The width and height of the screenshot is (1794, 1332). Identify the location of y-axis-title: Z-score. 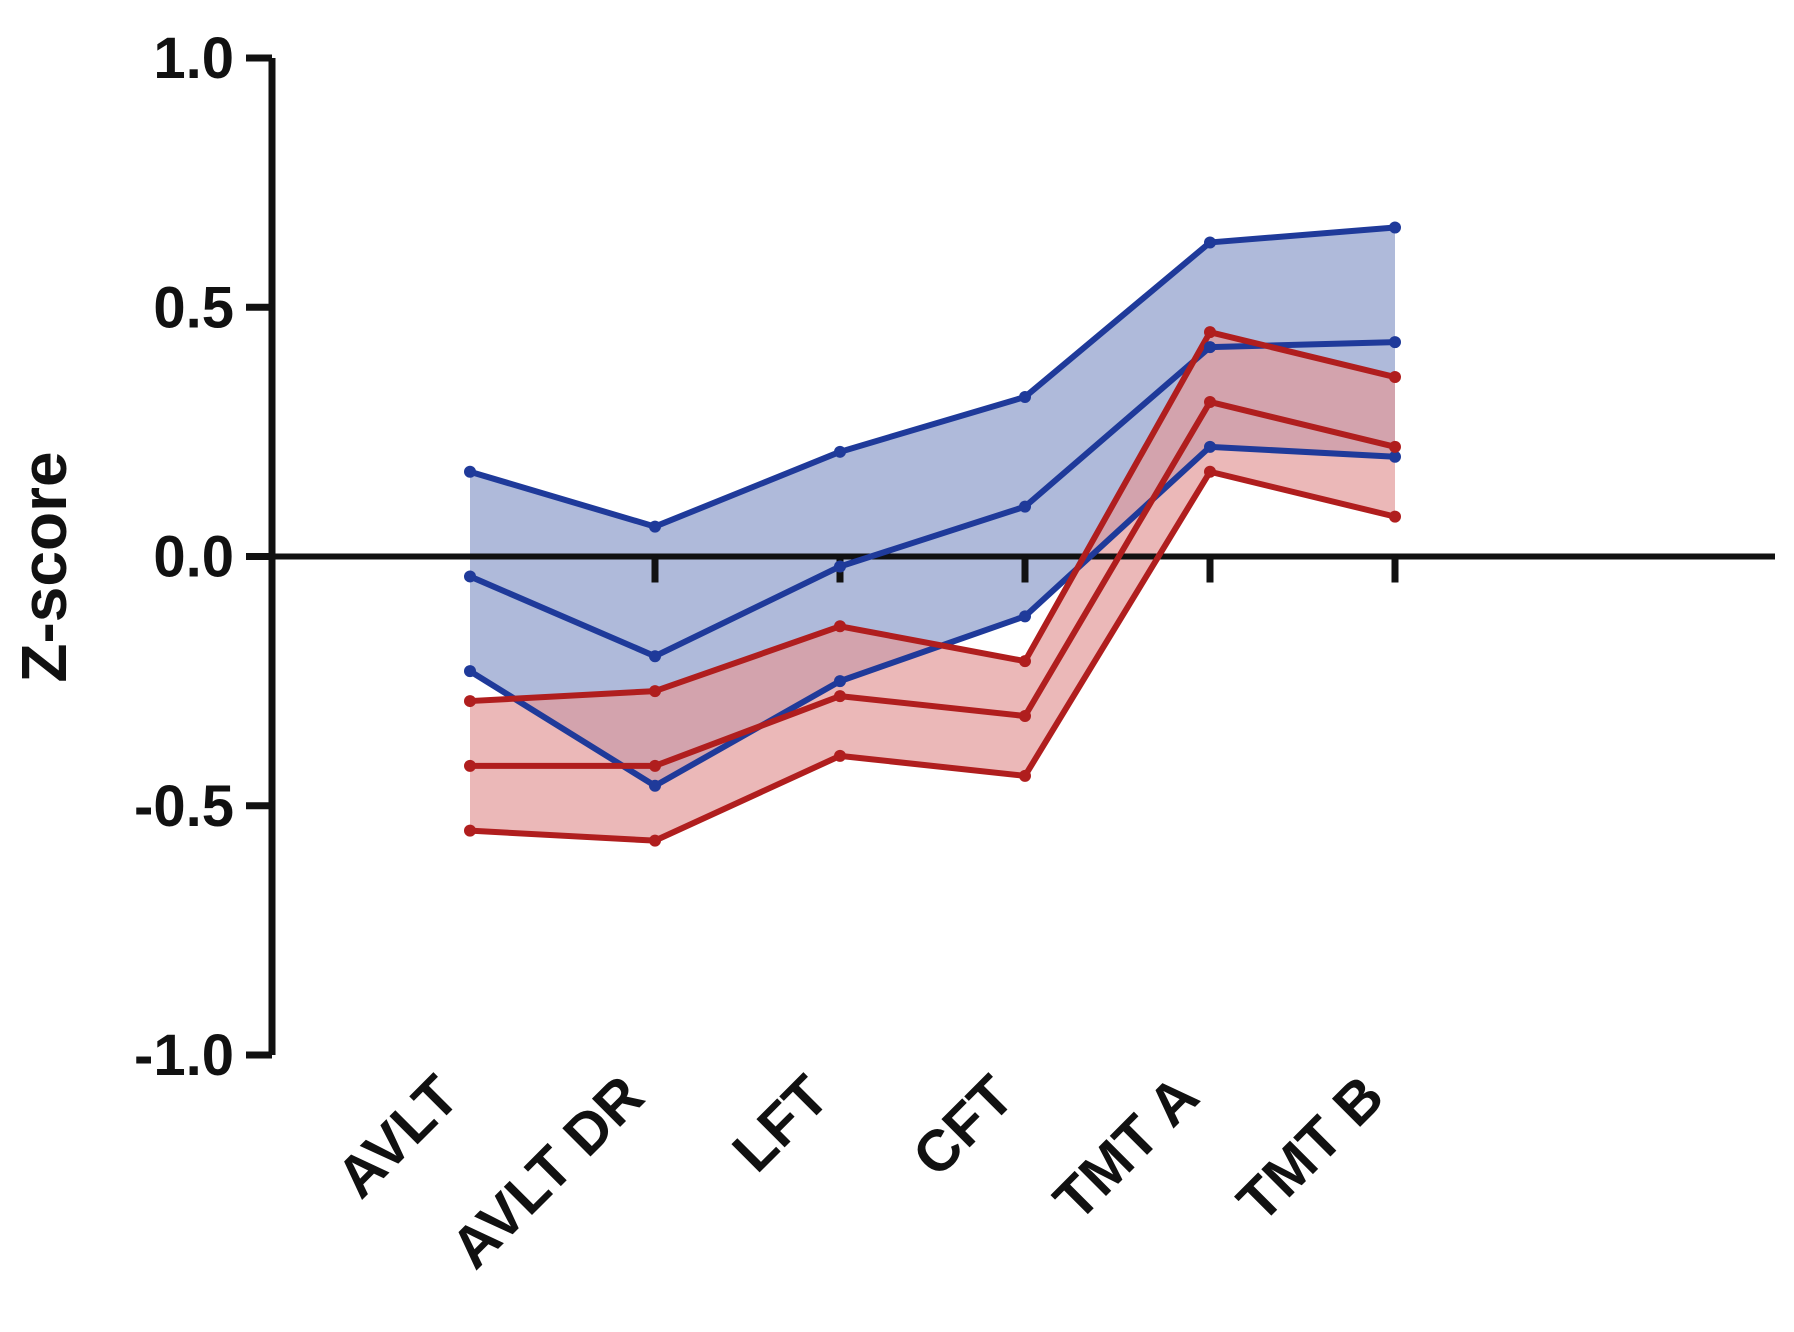
(44, 566).